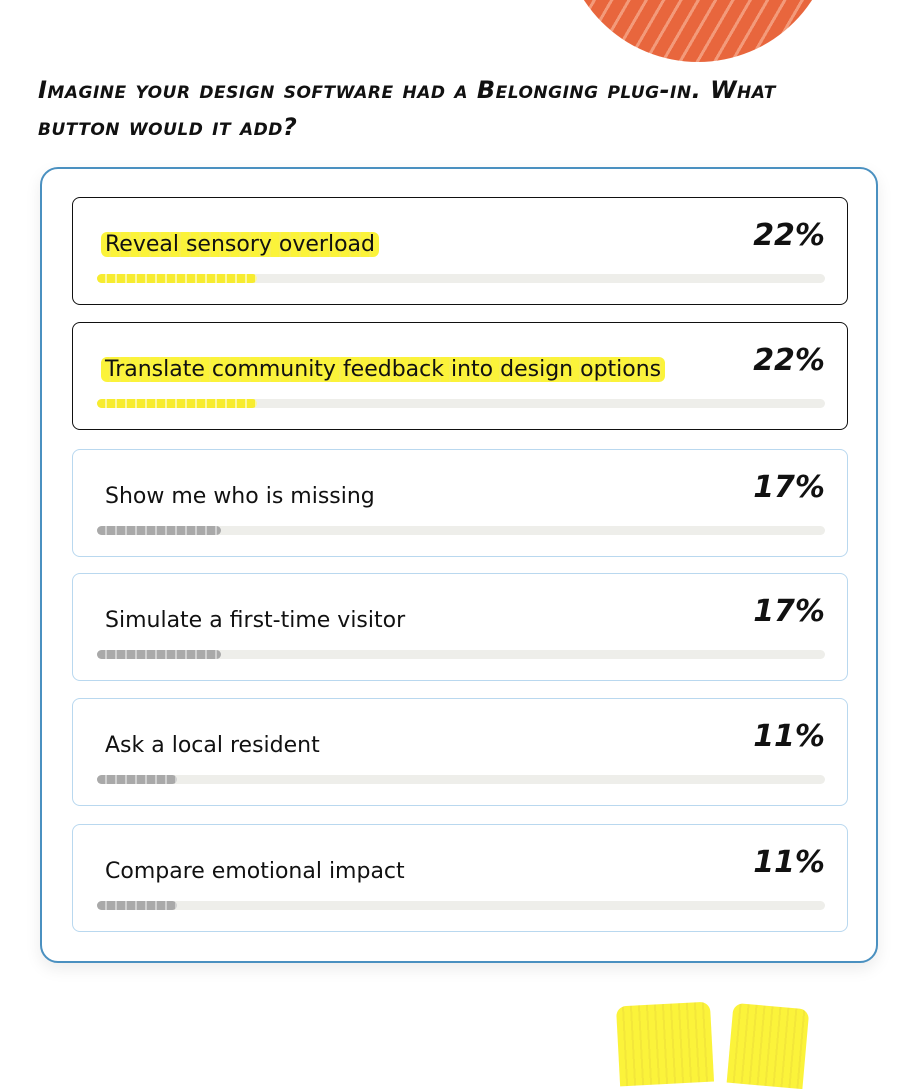 This screenshot has width=917, height=1089. What do you see at coordinates (255, 620) in the screenshot?
I see `option-label: Simulate a first-time visitor` at bounding box center [255, 620].